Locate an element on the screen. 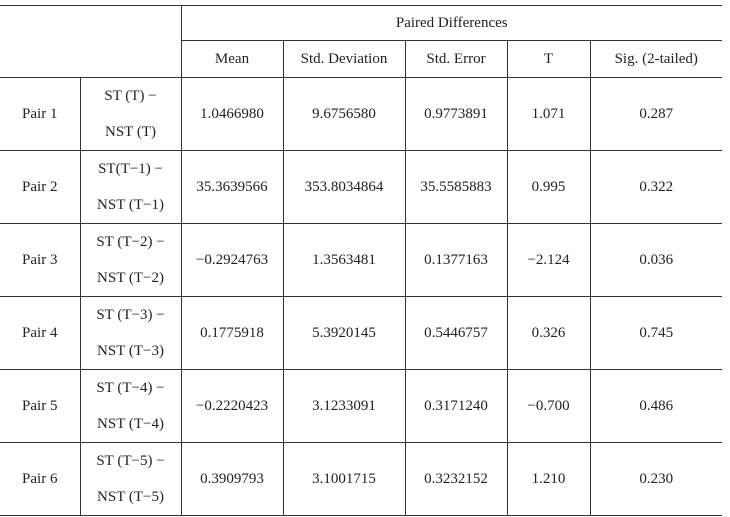  label-line: ST (T−4) − is located at coordinates (130, 388).